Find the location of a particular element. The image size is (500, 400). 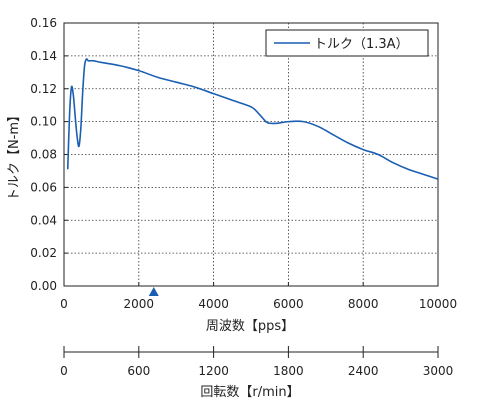

secondary-tick-label: 1800 is located at coordinates (288, 371).